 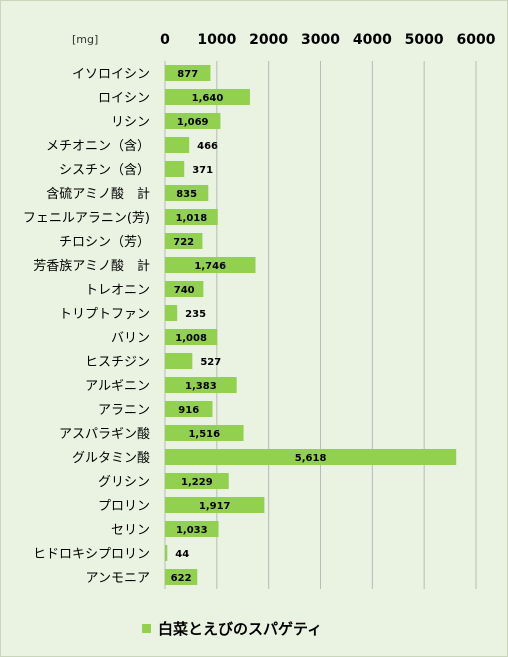 I want to click on category-label: プロリン, so click(x=124, y=506).